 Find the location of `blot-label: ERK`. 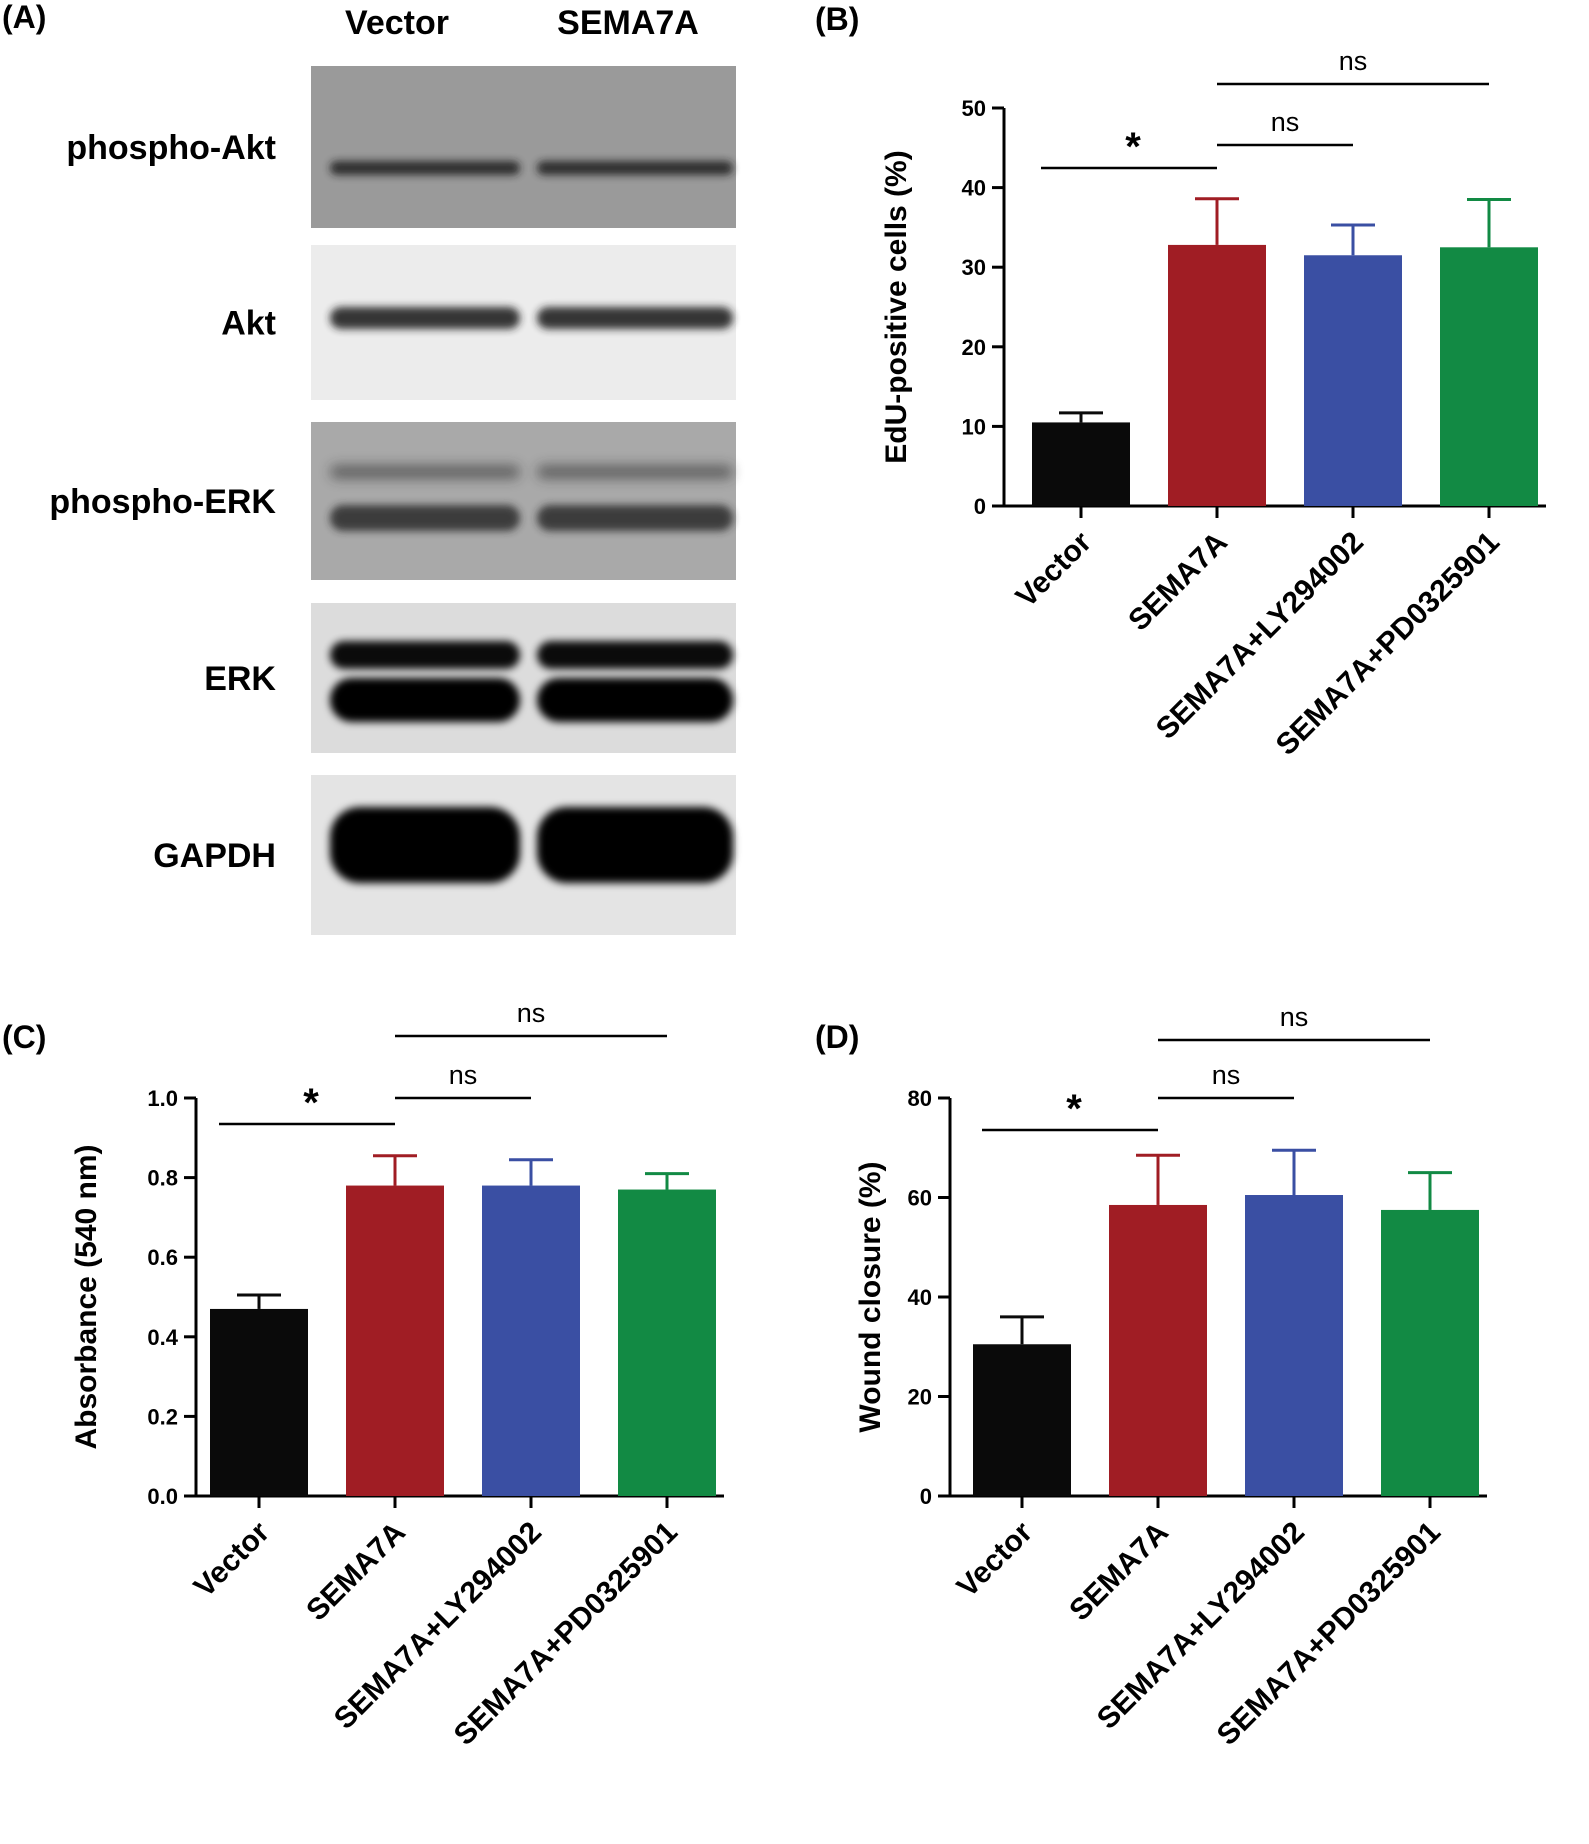

blot-label: ERK is located at coordinates (240, 679).